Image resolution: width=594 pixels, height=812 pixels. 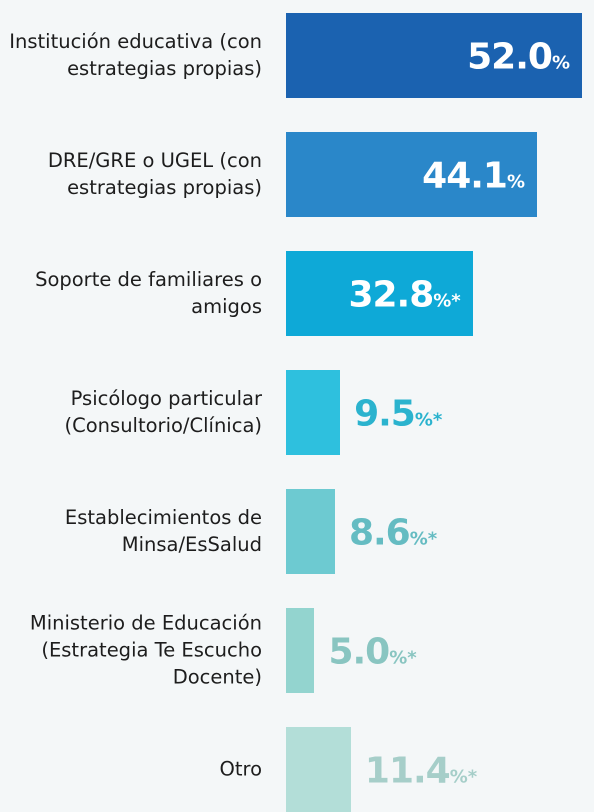 What do you see at coordinates (404, 295) in the screenshot?
I see `value-label: 32.8%*` at bounding box center [404, 295].